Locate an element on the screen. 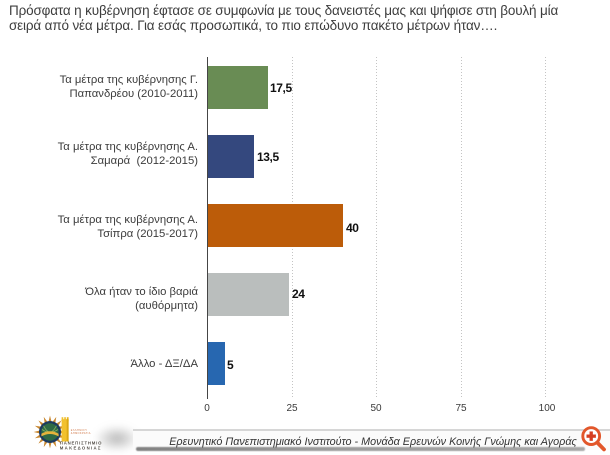  svg-text: ΔΗΜΟΚΡΑΤΙΑ is located at coordinates (81, 433).